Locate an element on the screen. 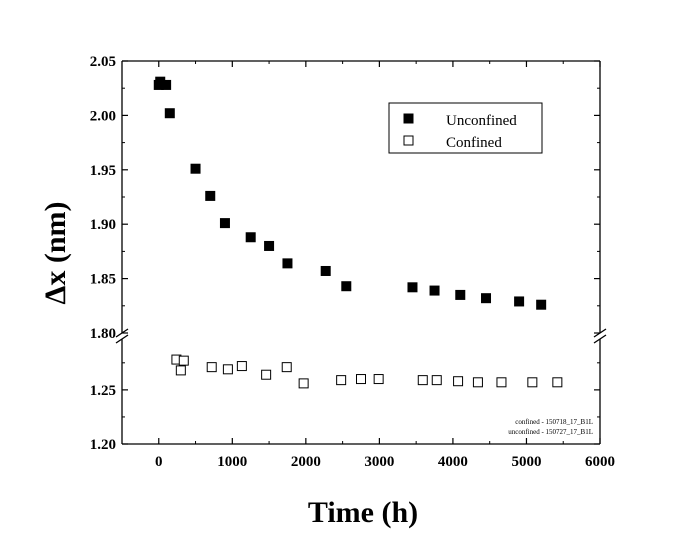  legend-label-confined: Confined is located at coordinates (474, 143).